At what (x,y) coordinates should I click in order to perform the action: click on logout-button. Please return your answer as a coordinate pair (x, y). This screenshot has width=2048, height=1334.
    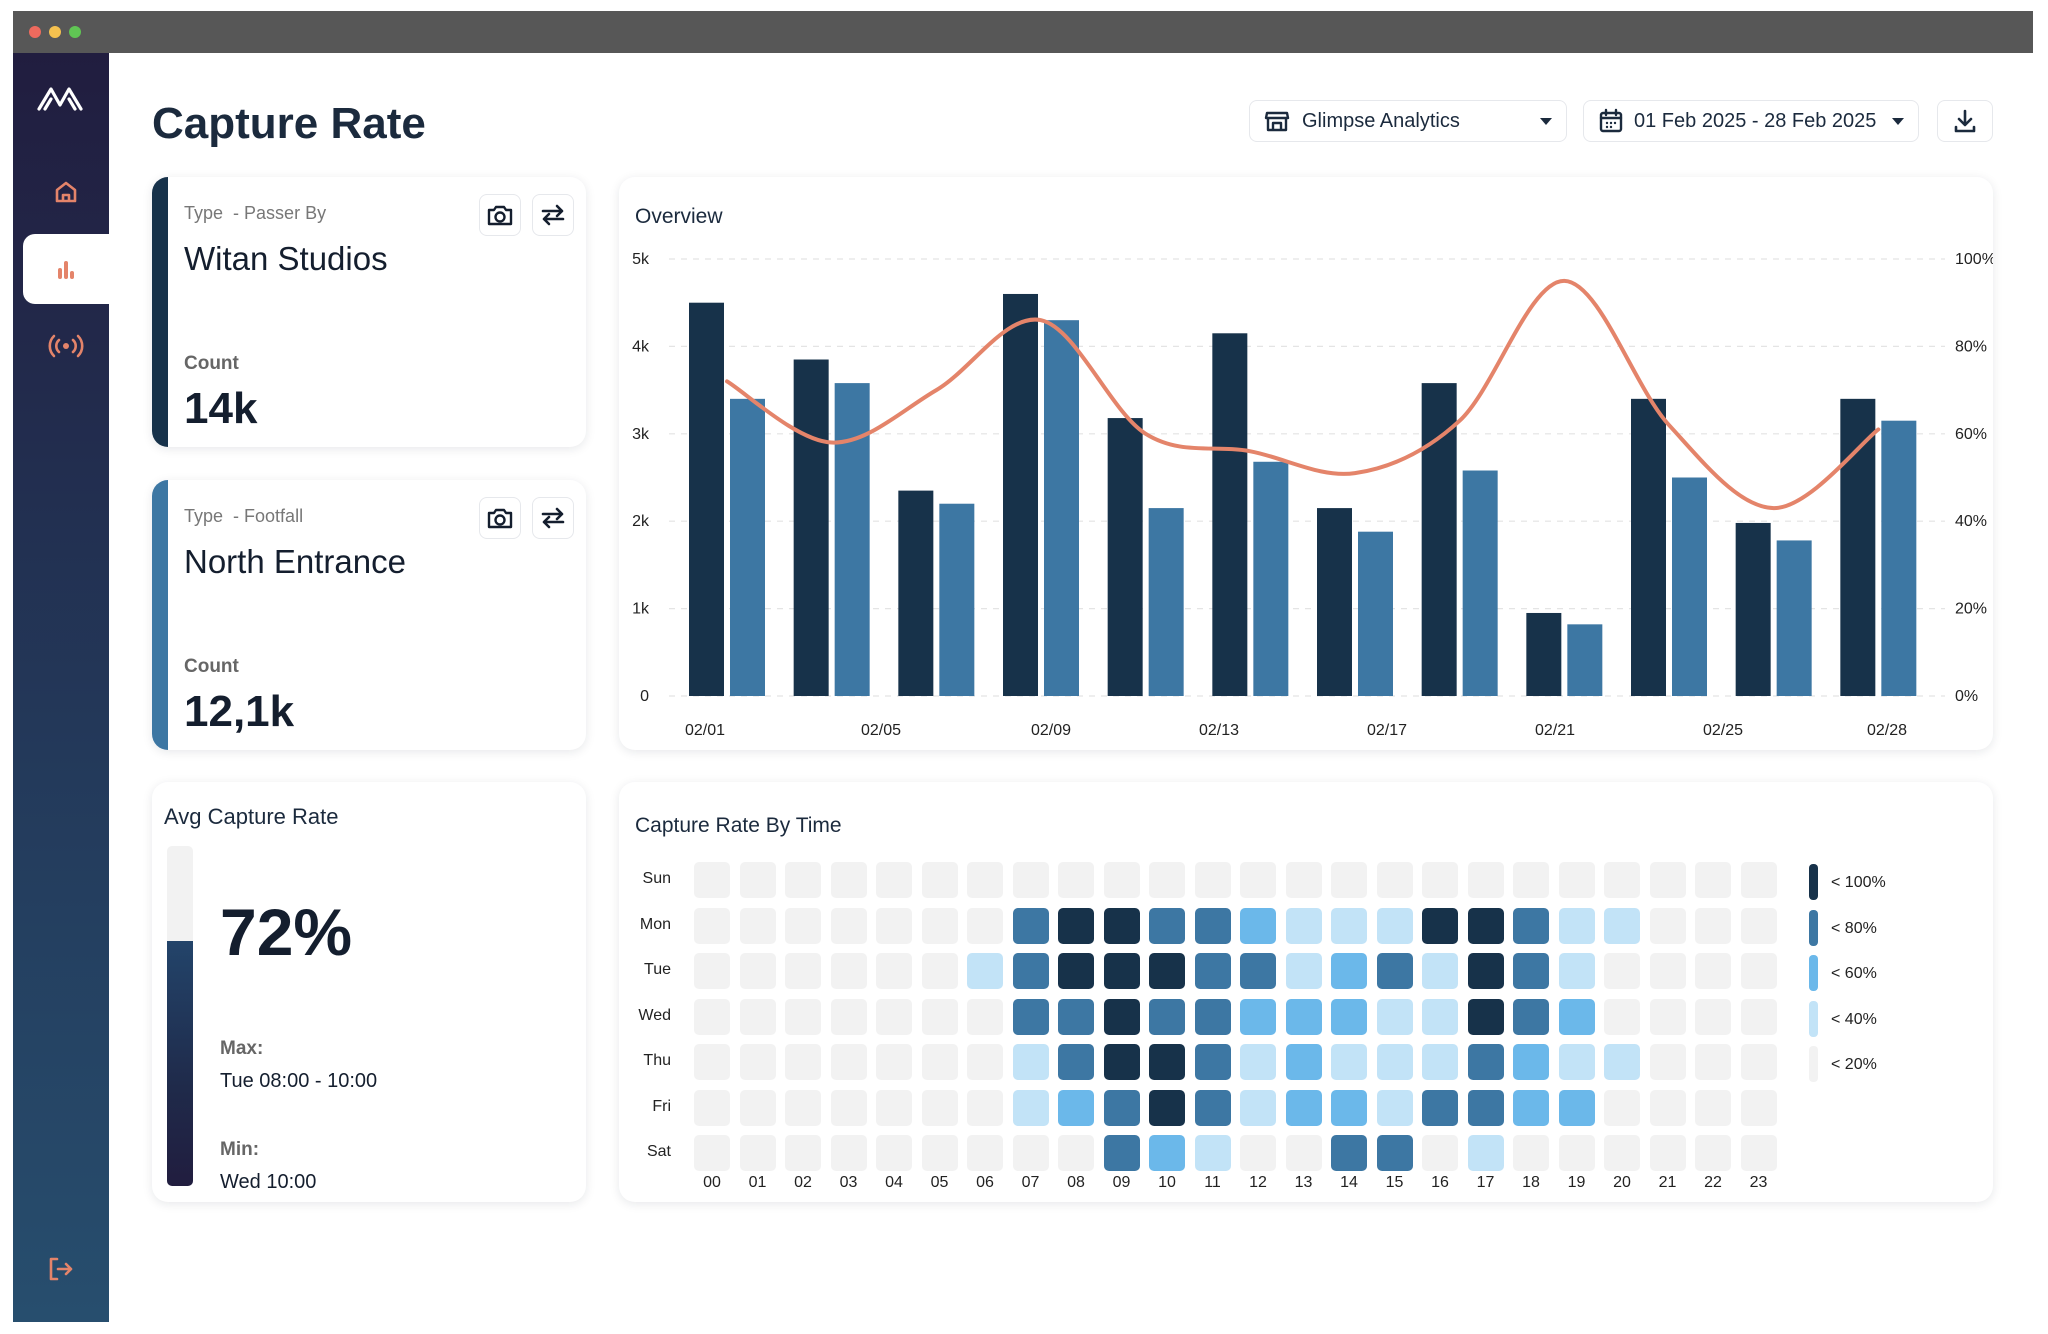
    Looking at the image, I should click on (60, 1269).